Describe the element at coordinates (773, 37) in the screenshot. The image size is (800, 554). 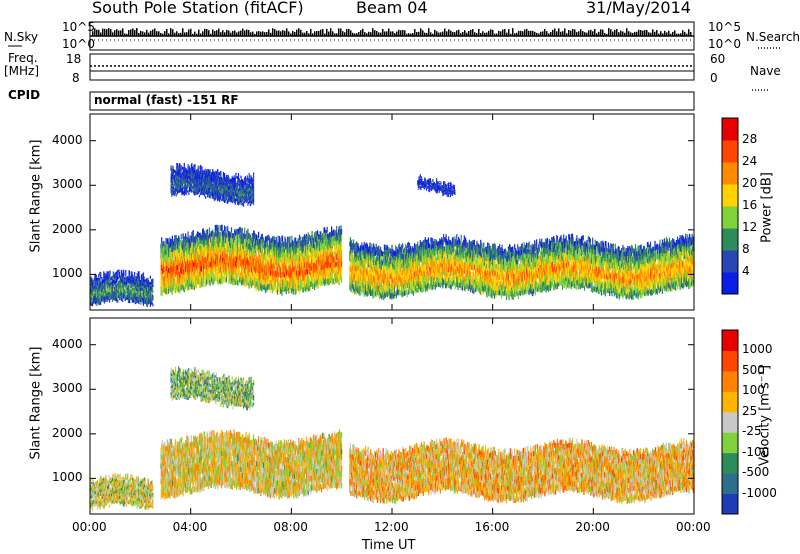
I see `nsearch-label: N.Search` at that location.